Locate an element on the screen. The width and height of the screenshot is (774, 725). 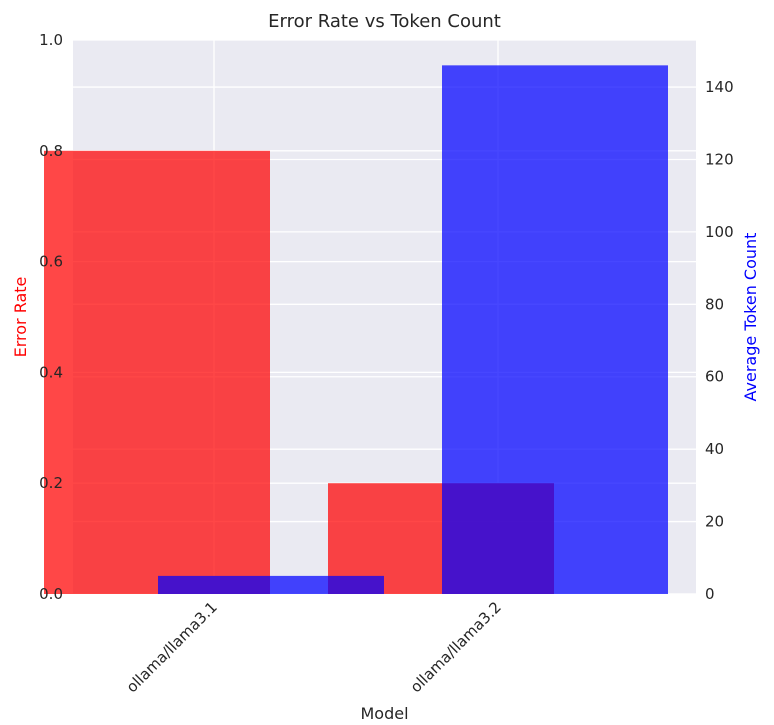
y-left-tick-label: 0.8 is located at coordinates (51, 151).